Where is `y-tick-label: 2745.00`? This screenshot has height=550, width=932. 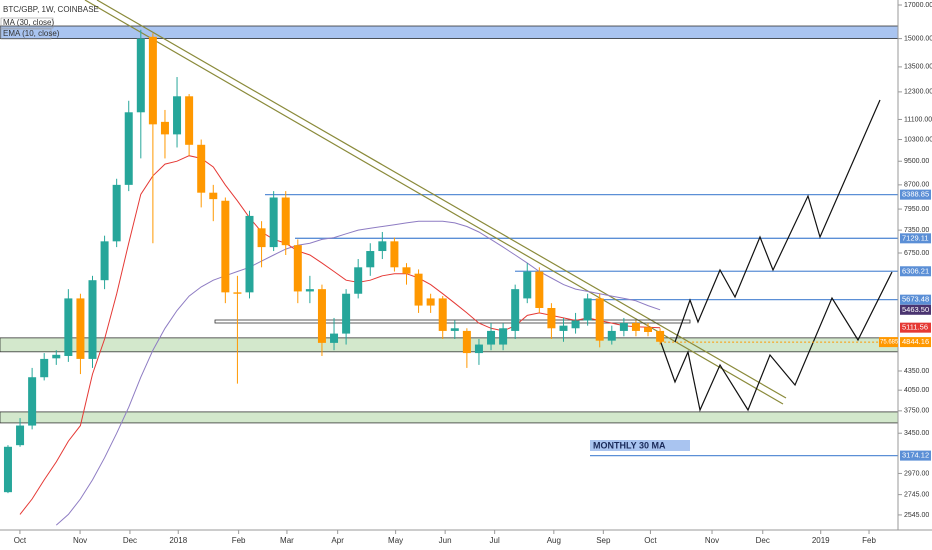
y-tick-label: 2745.00 is located at coordinates (916, 494).